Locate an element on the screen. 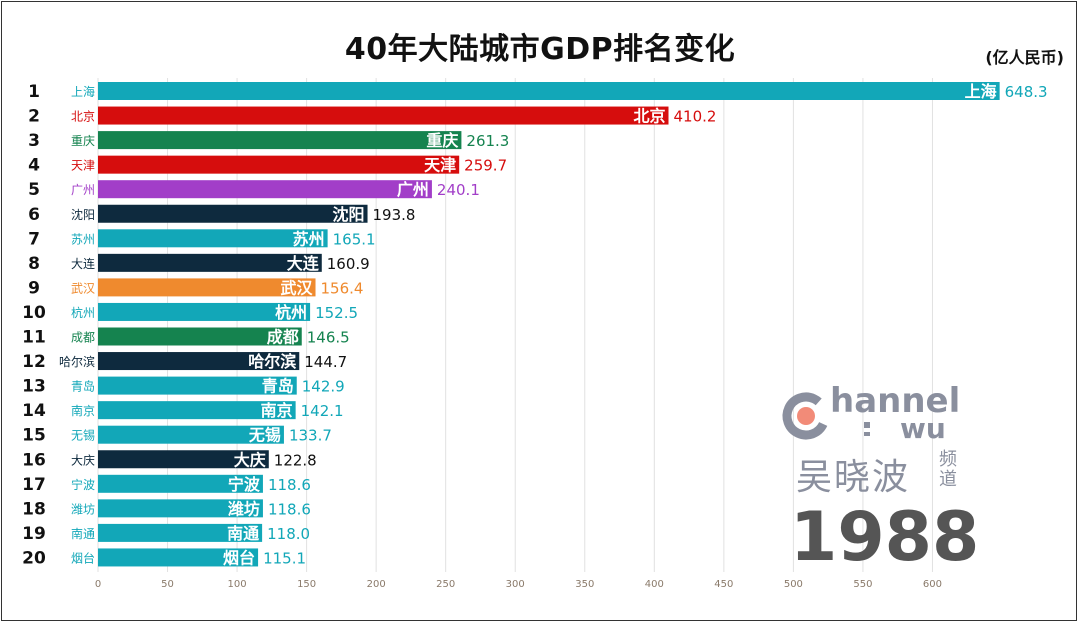 The height and width of the screenshot is (624, 1080). bar-city-label: 烟台 is located at coordinates (239, 557).